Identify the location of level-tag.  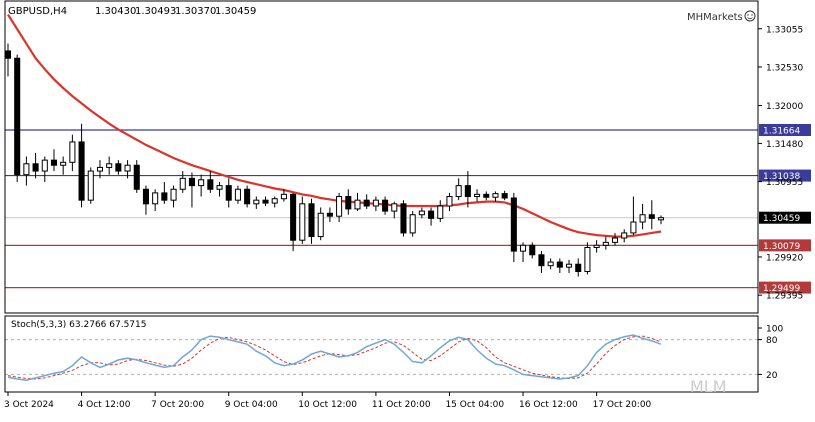
(785, 130).